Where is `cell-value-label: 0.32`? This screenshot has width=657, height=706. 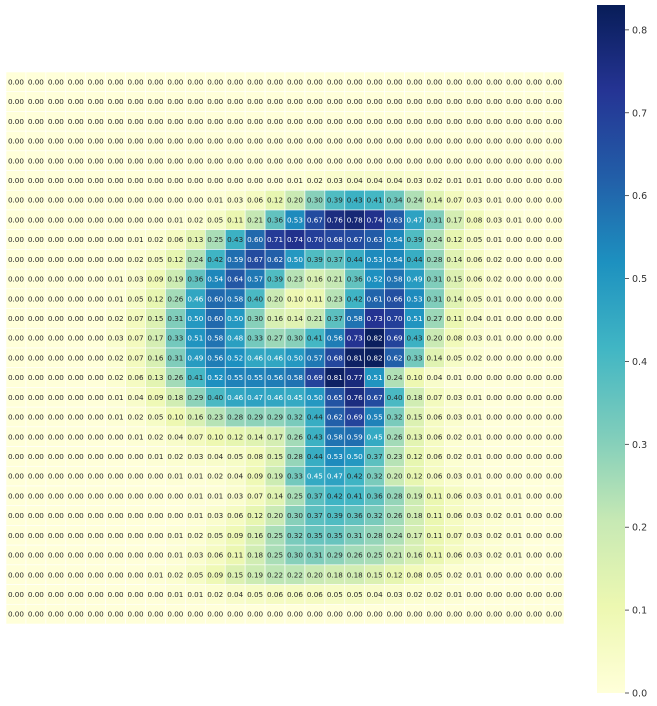
cell-value-label: 0.32 is located at coordinates (395, 417).